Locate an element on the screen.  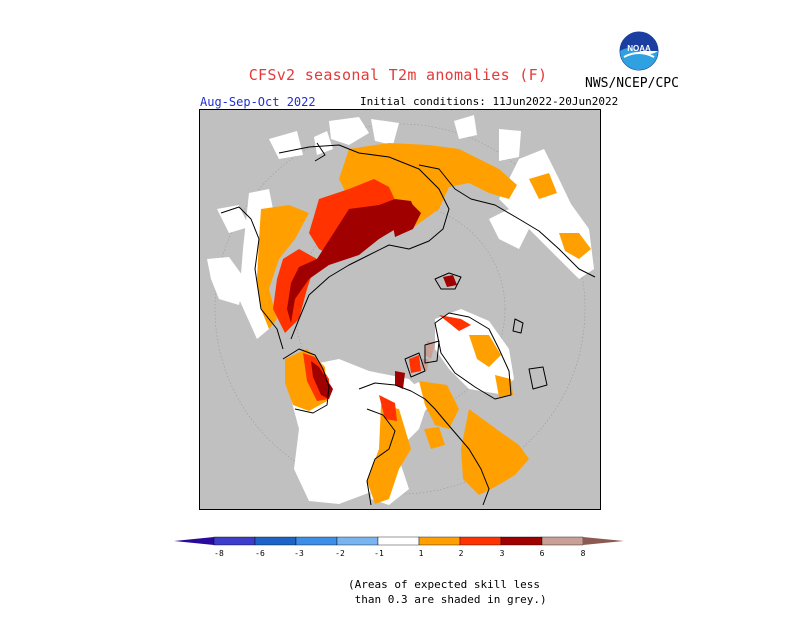
legend-tick: -6 is located at coordinates (260, 553).